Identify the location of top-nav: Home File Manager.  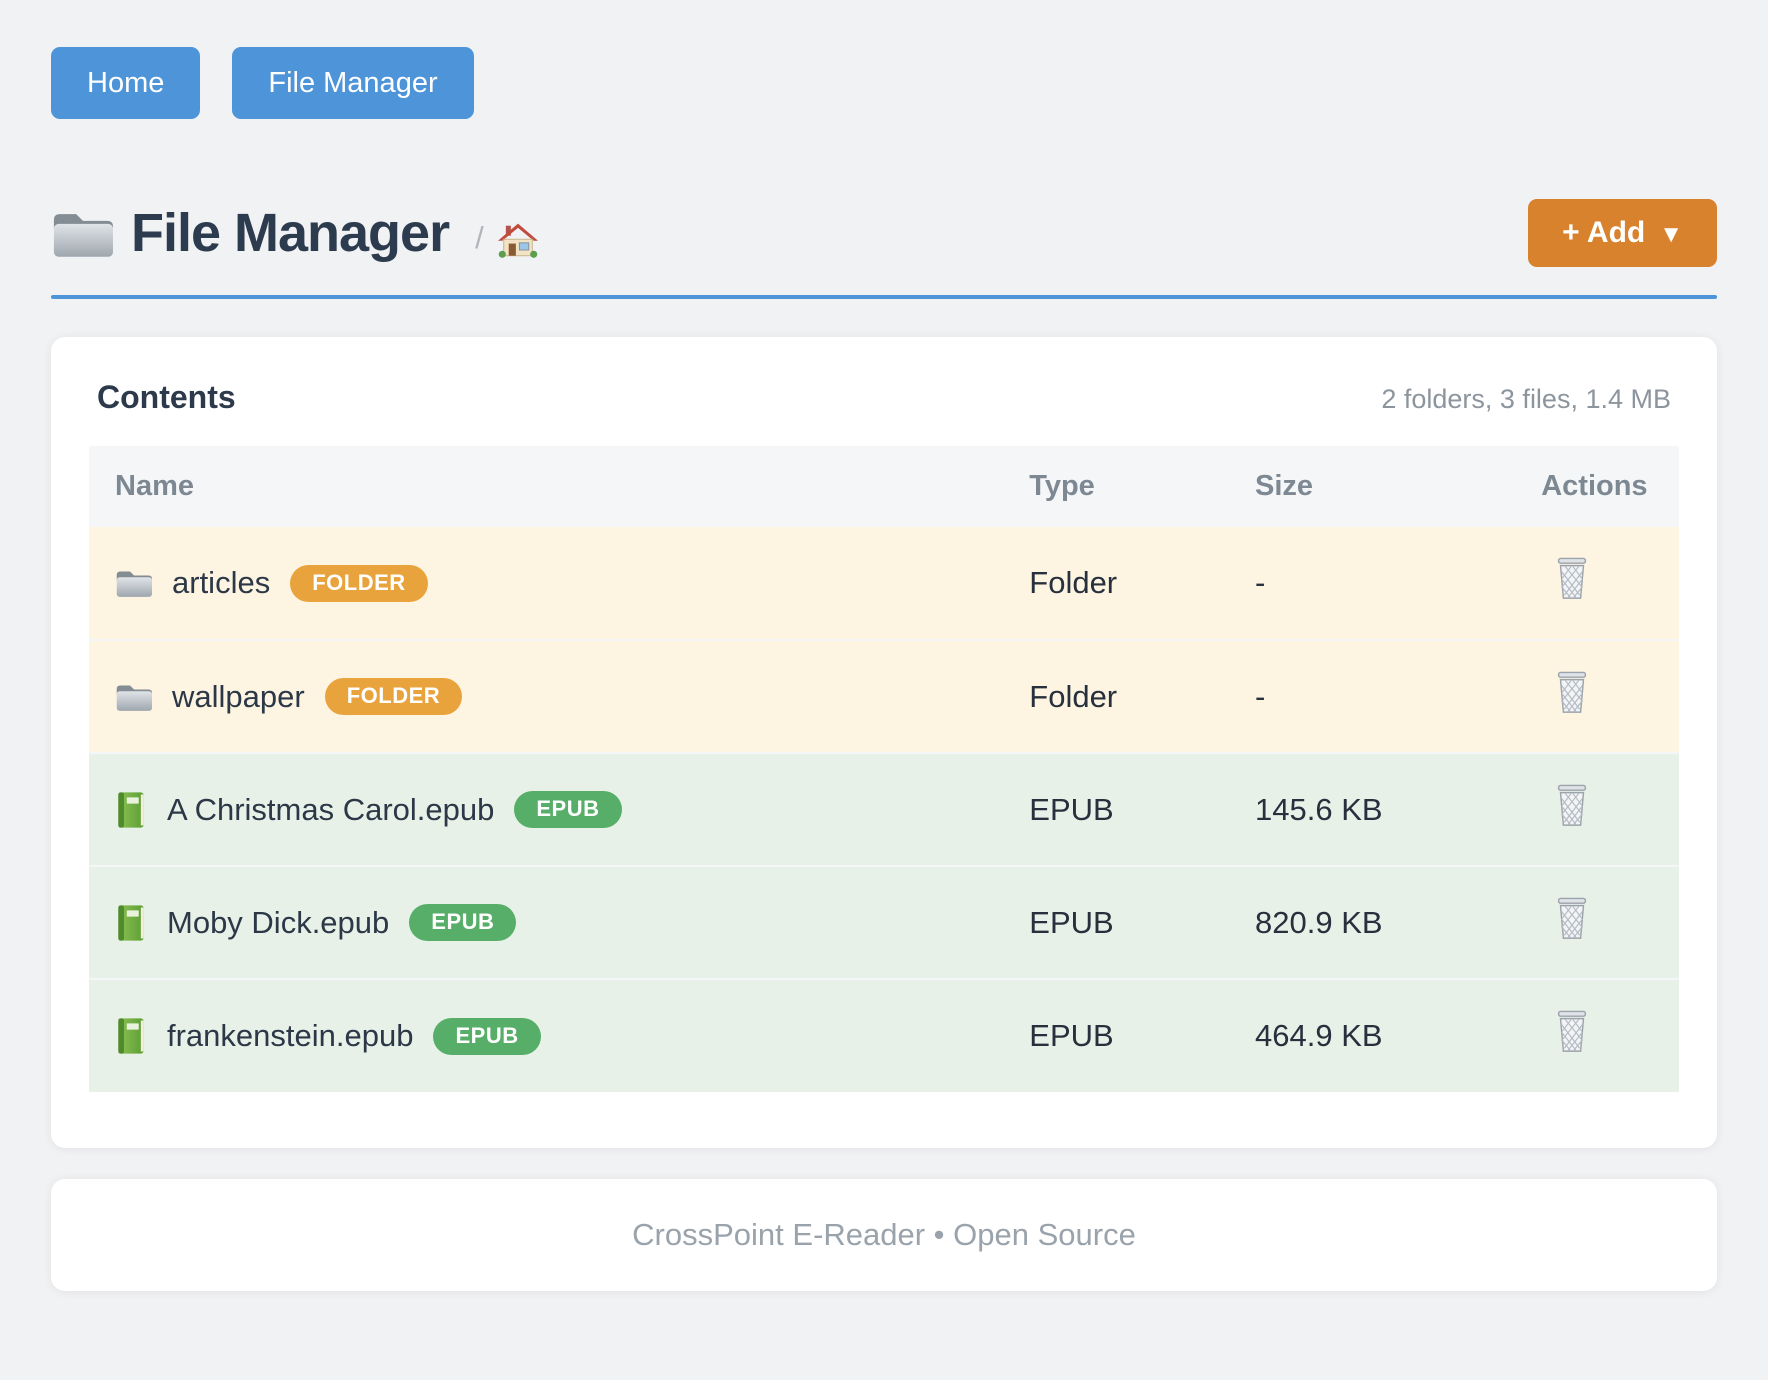
(884, 83).